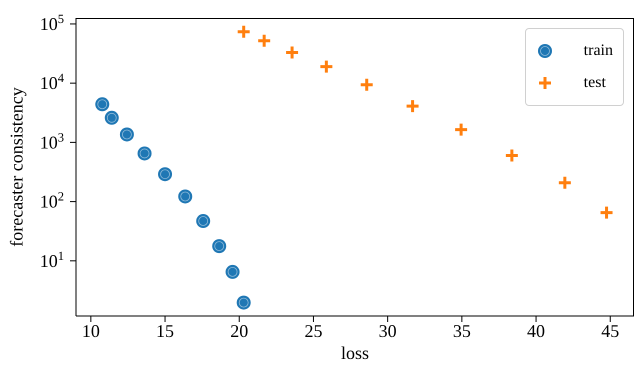 This screenshot has width=640, height=376. I want to click on y-tick-label: 10$^{3}$, so click(52, 141).